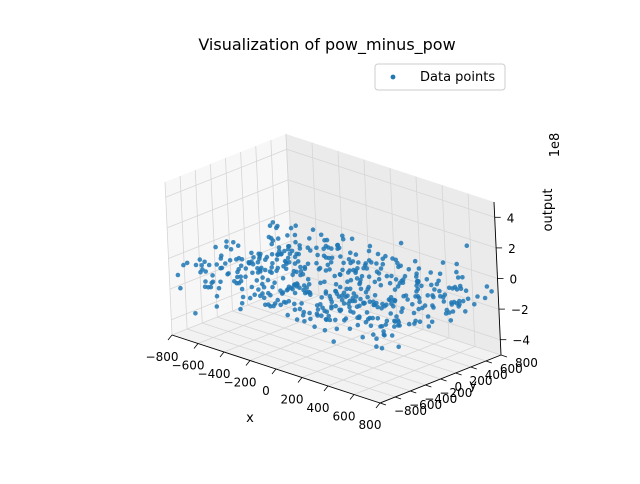 The image size is (640, 484). What do you see at coordinates (240, 383) in the screenshot?
I see `x-tick-label: −200` at bounding box center [240, 383].